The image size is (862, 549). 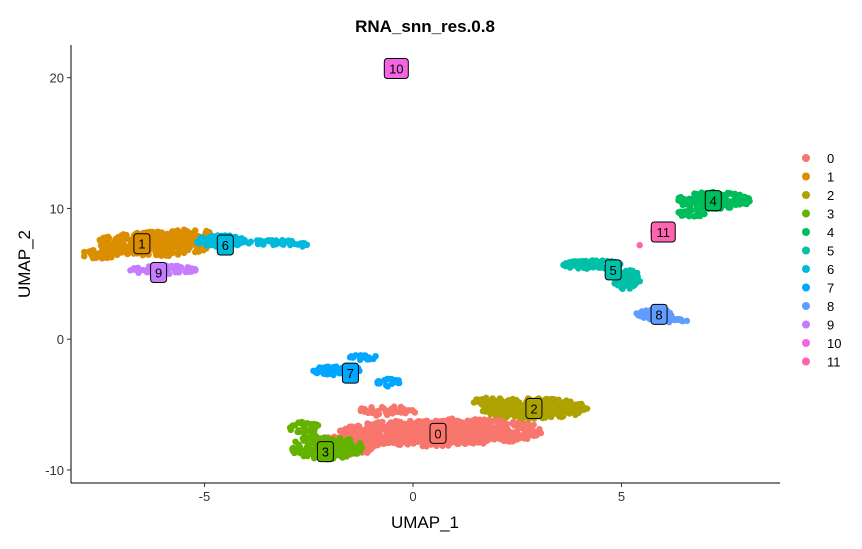 What do you see at coordinates (57, 78) in the screenshot?
I see `y-tick-label: 20` at bounding box center [57, 78].